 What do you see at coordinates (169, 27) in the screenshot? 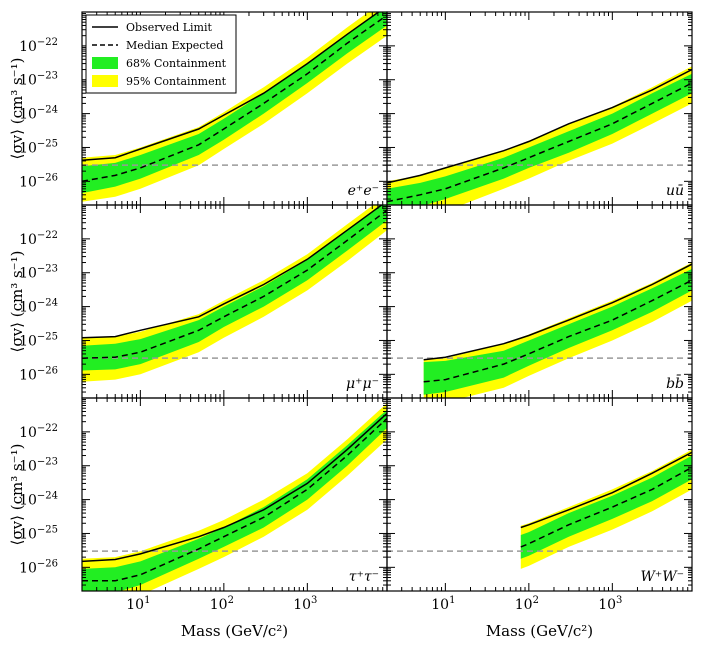
I see `legend-label: Observed Limit` at bounding box center [169, 27].